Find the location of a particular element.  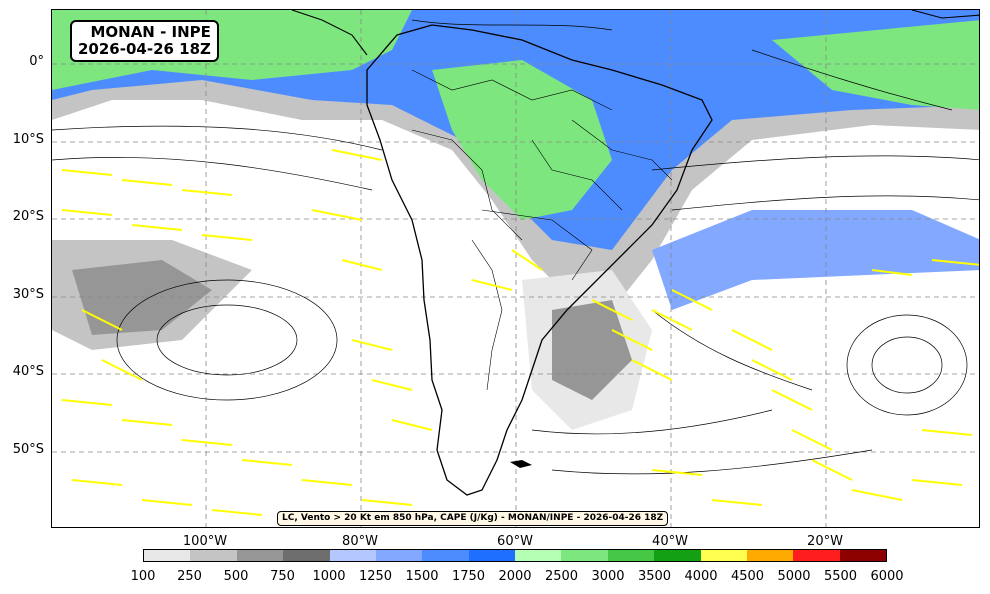

country-borders is located at coordinates (542, 230).